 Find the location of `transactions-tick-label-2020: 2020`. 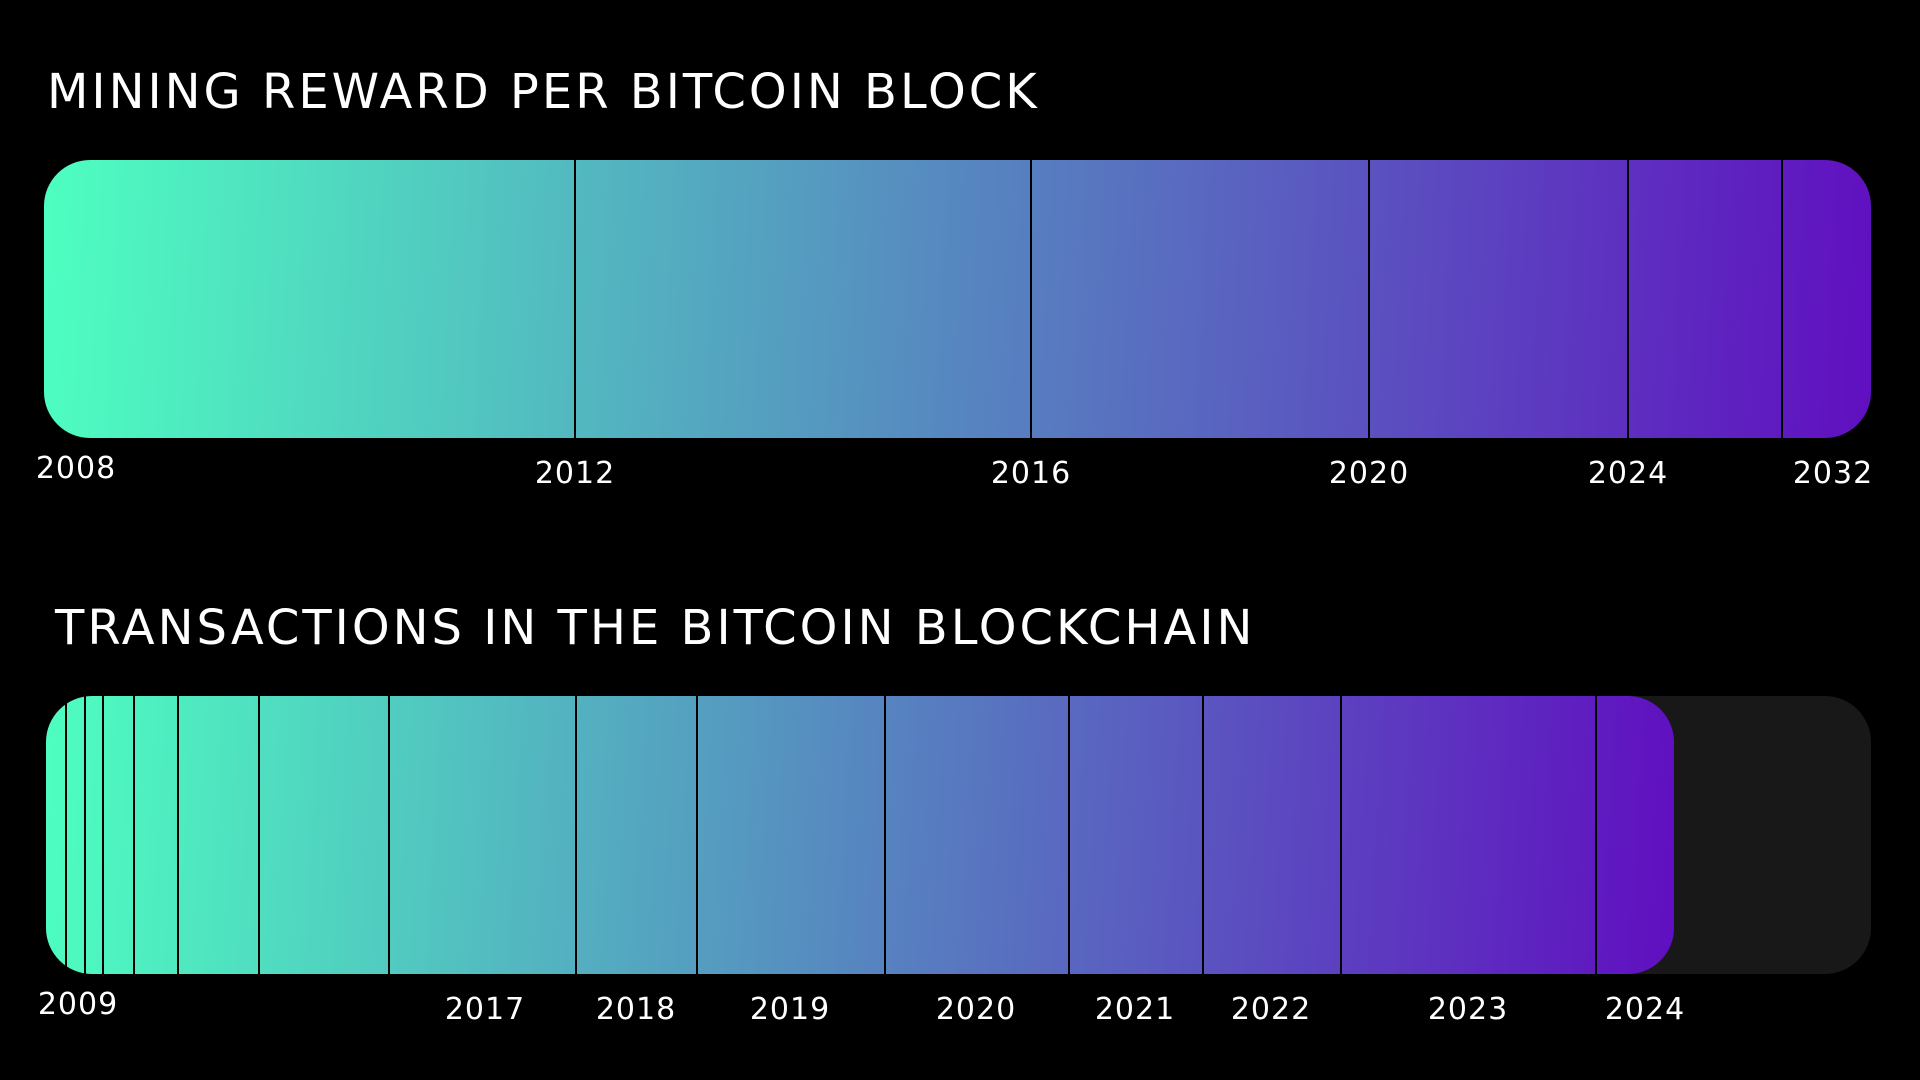

transactions-tick-label-2020: 2020 is located at coordinates (976, 1009).